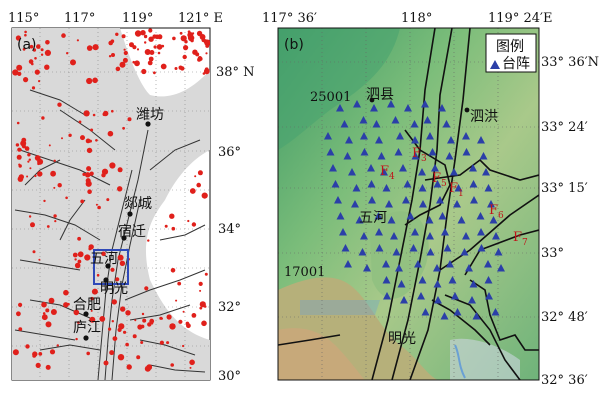 This screenshot has height=402, width=615. Describe the element at coordinates (138, 204) in the screenshot. I see `city-label-tancheng: 郯城` at that location.